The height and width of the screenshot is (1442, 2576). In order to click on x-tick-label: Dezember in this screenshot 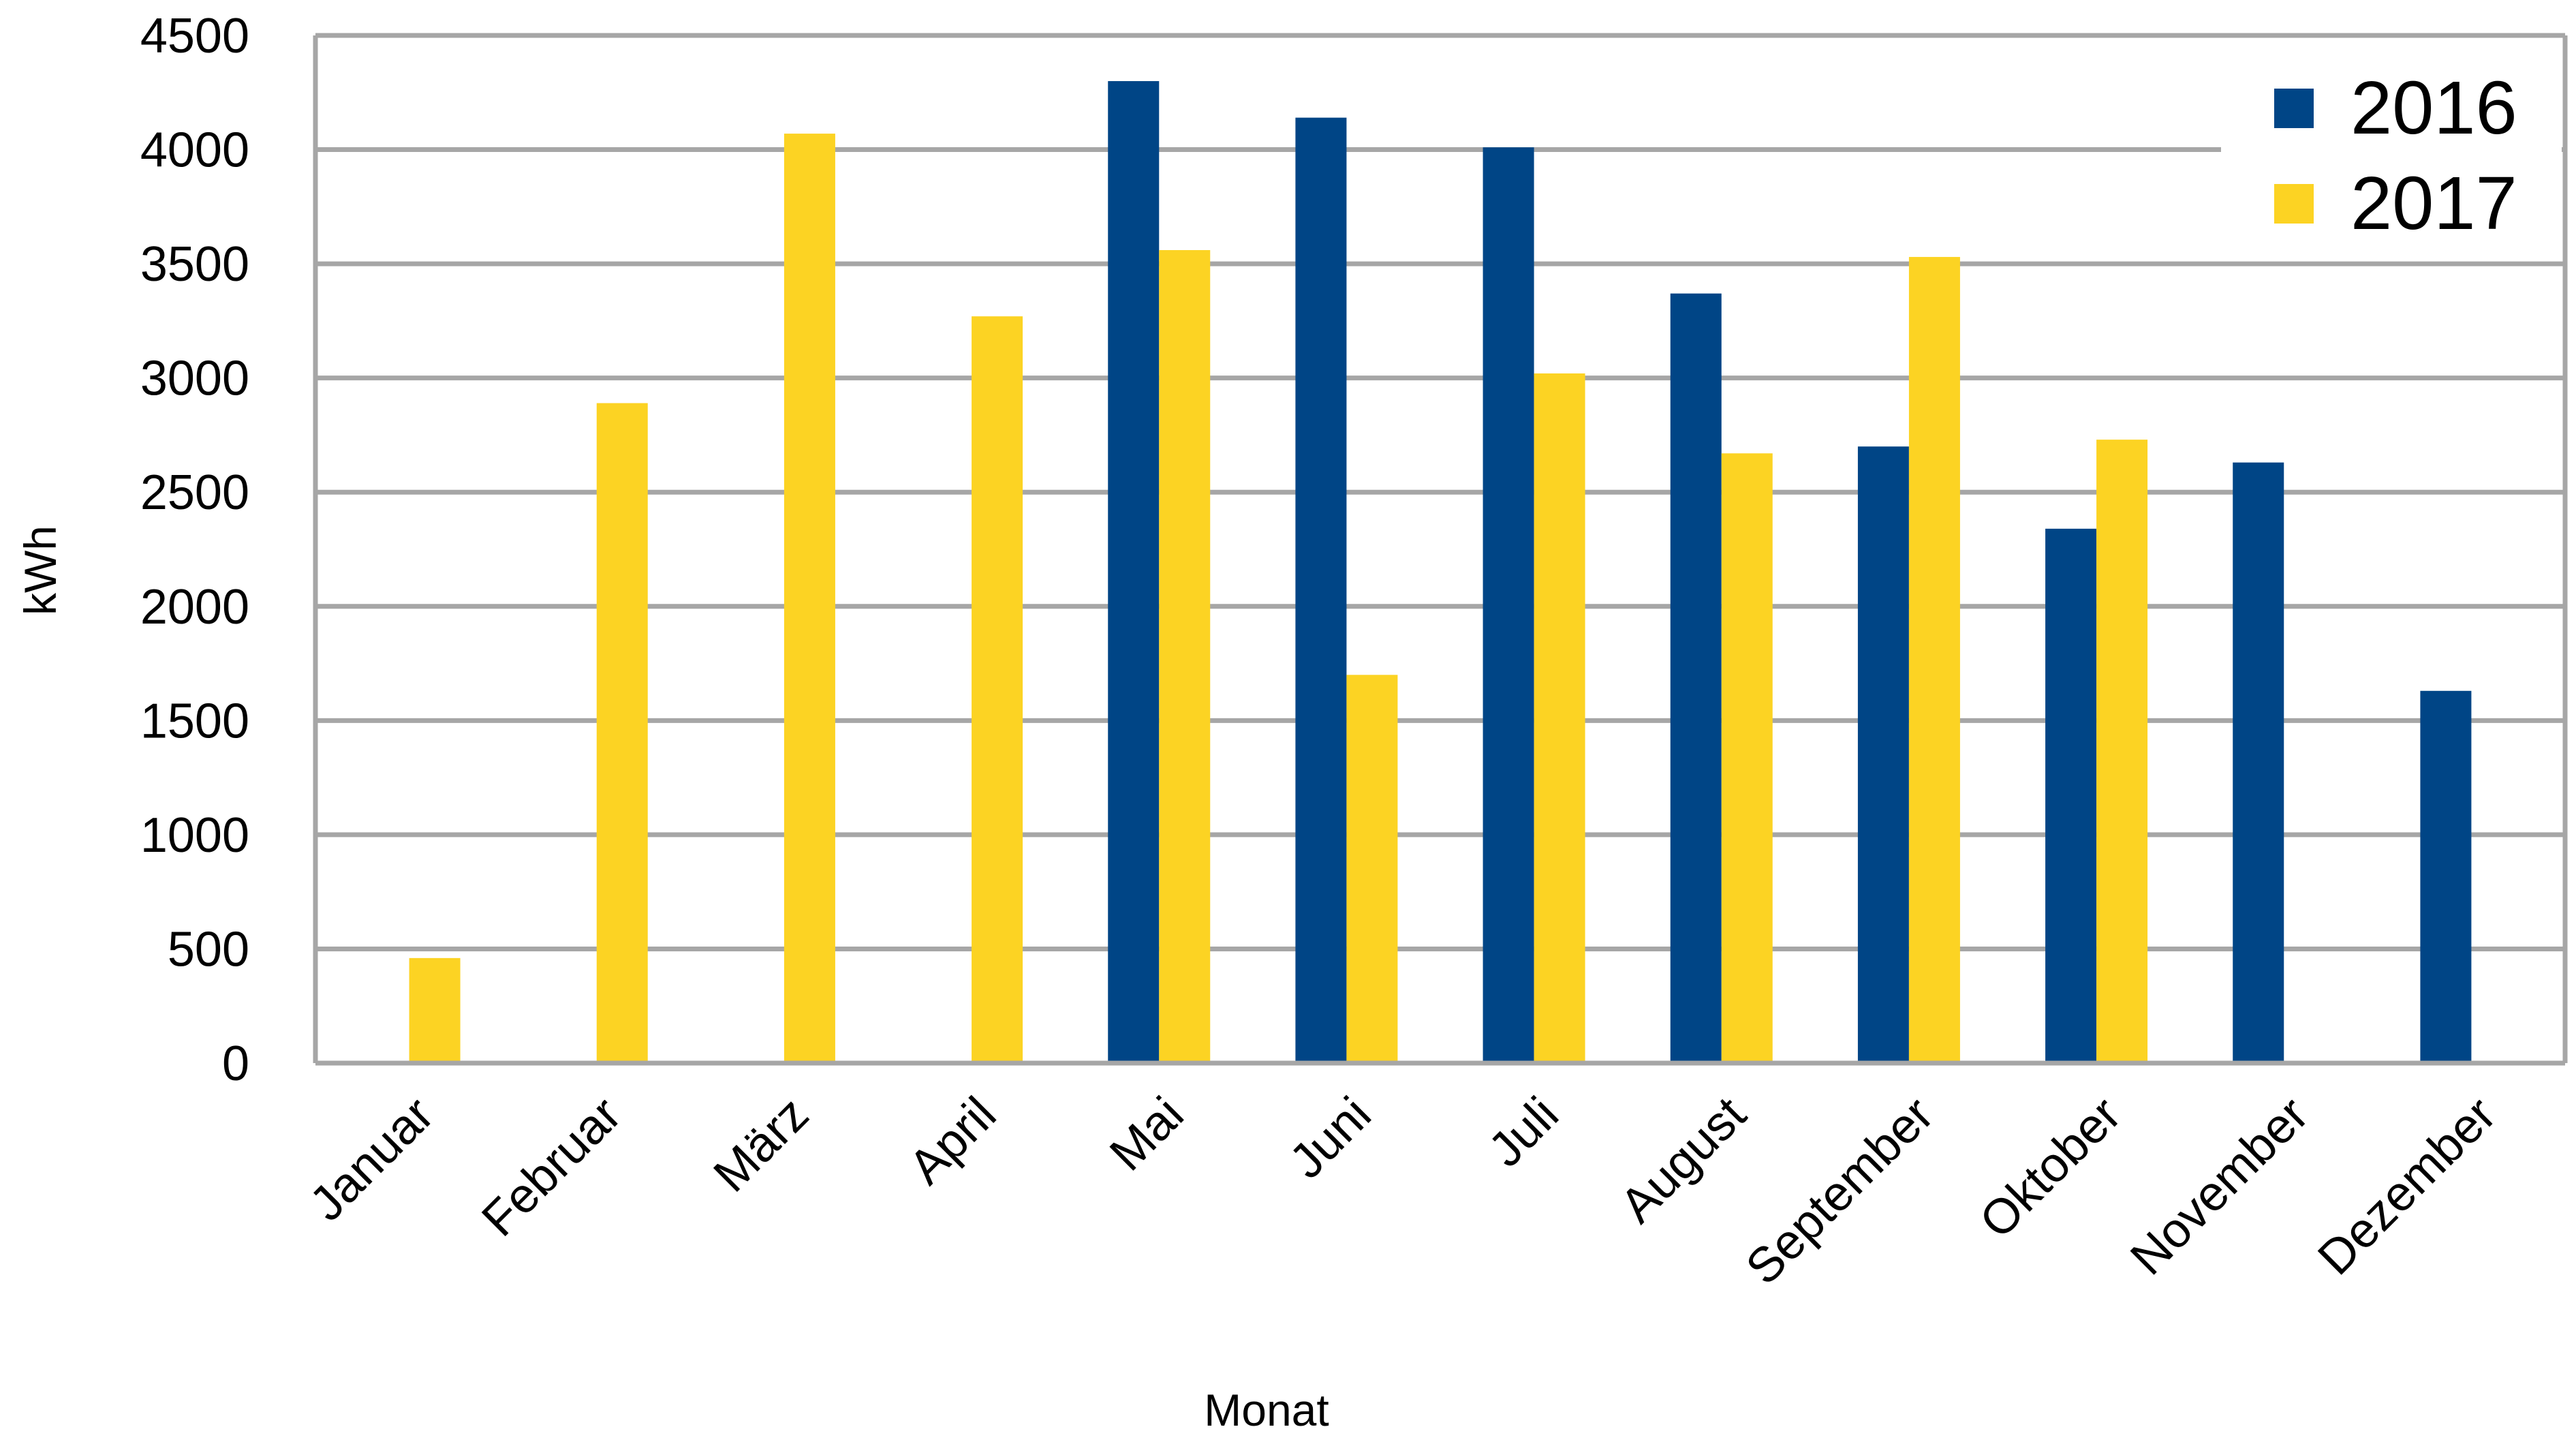, I will do `click(2407, 1186)`.